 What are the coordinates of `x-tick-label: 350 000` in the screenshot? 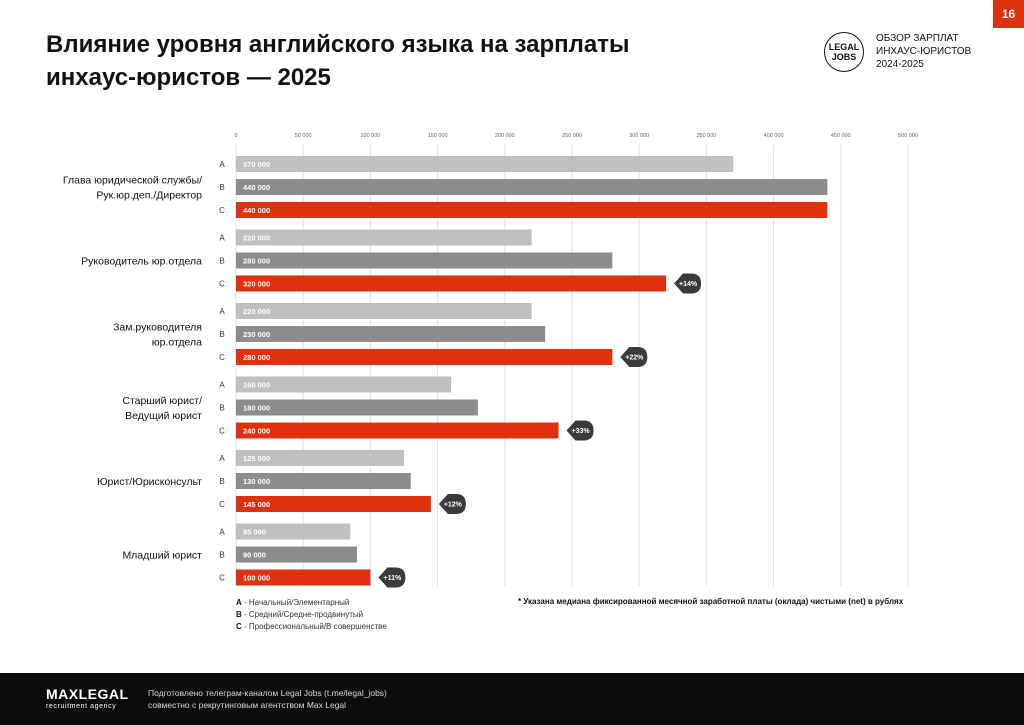 It's located at (706, 136).